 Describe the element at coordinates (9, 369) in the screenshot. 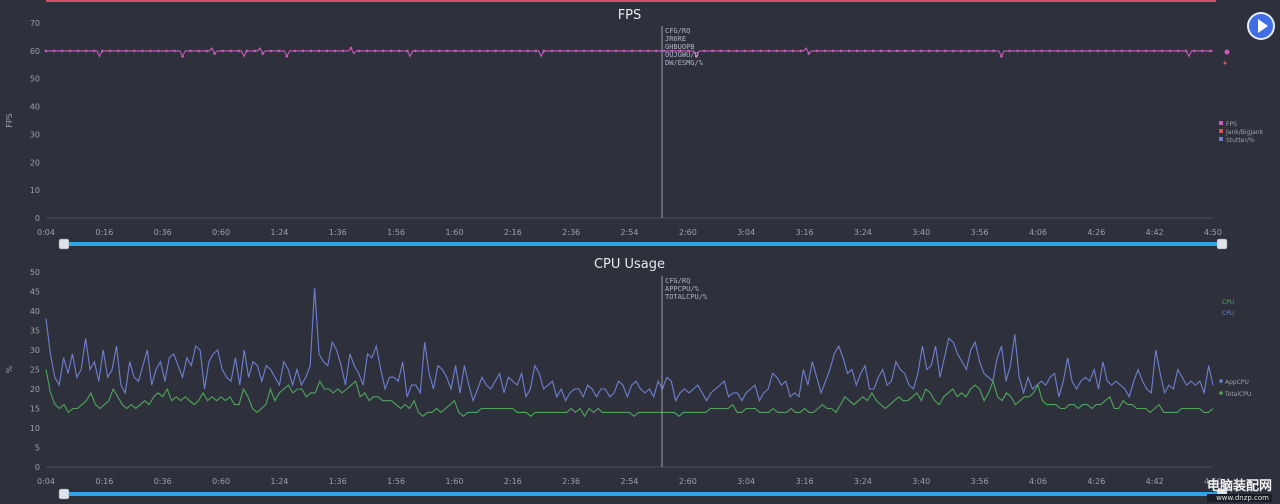

I see `cpu-chart-ylabel: %` at that location.